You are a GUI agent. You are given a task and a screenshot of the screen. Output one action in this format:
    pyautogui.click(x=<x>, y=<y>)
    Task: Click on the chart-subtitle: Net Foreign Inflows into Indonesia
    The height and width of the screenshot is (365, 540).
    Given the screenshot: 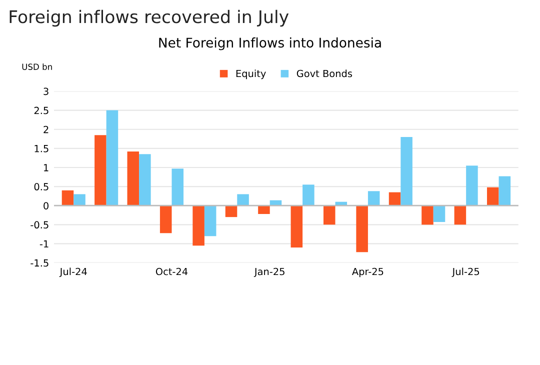 What is the action you would take?
    pyautogui.click(x=270, y=43)
    